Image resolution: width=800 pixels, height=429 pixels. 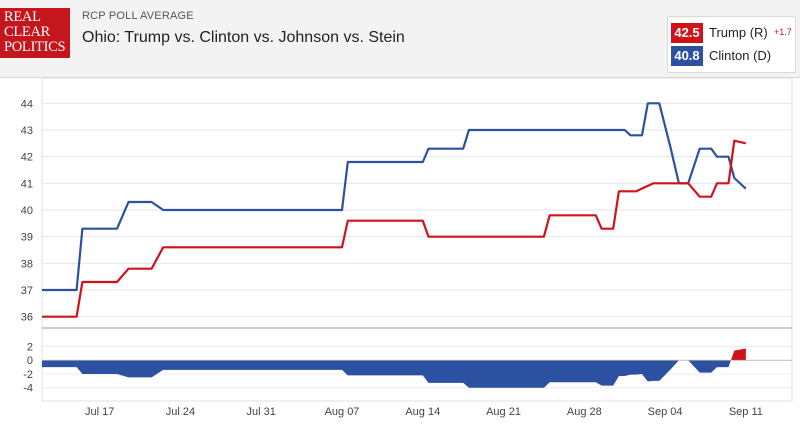 I want to click on logo-line-2: CLEAR, so click(x=27, y=32).